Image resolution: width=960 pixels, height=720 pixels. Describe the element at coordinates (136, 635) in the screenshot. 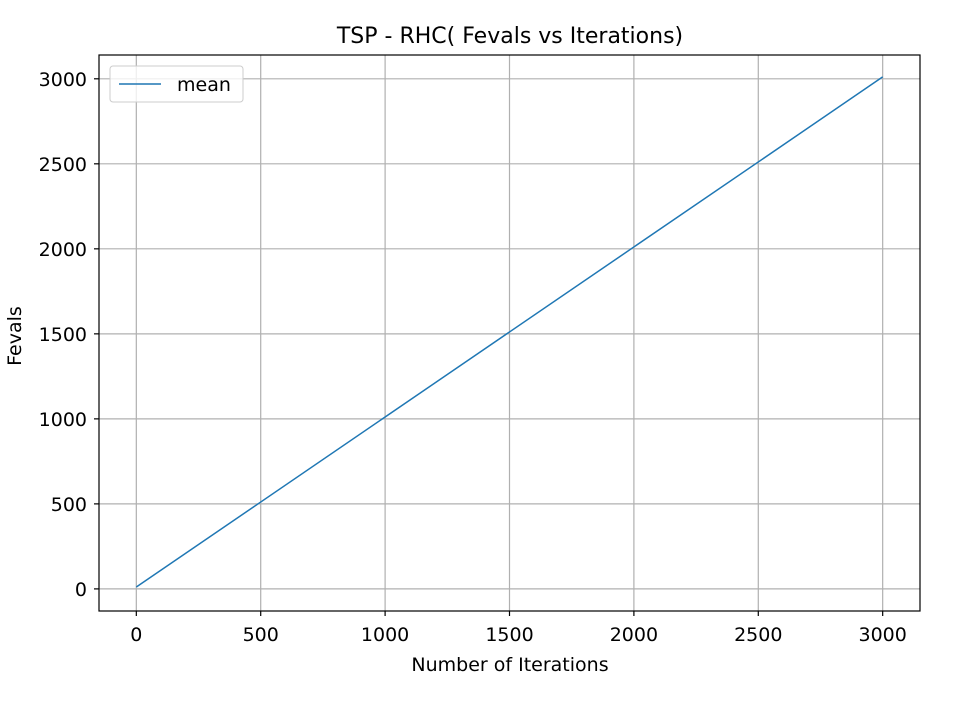

I see `x-tick-label: 0` at that location.